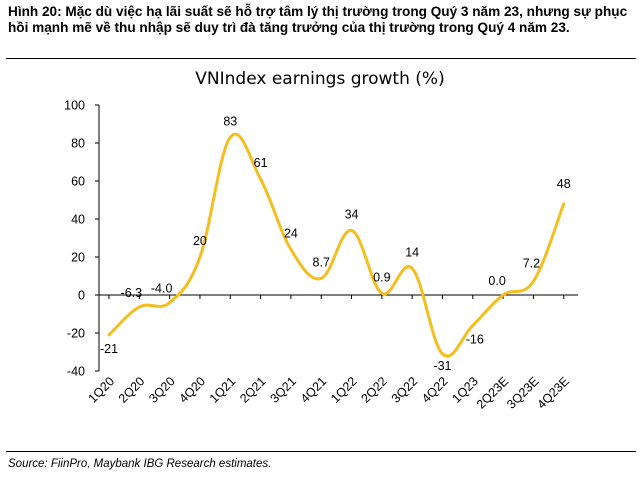  Describe the element at coordinates (531, 263) in the screenshot. I see `data-label: 7.2` at that location.